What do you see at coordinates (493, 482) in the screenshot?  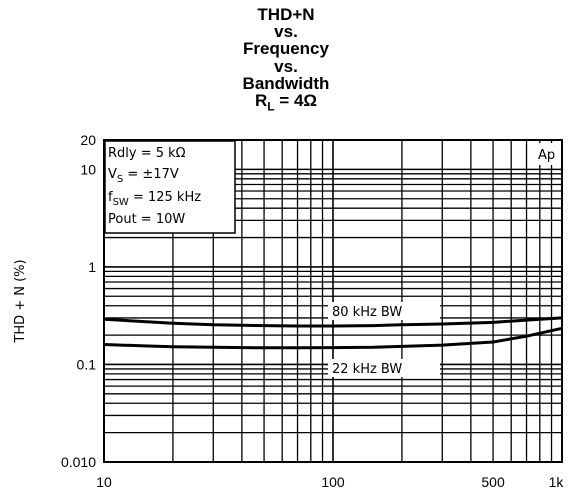 I see `x-tick-label: 500` at bounding box center [493, 482].